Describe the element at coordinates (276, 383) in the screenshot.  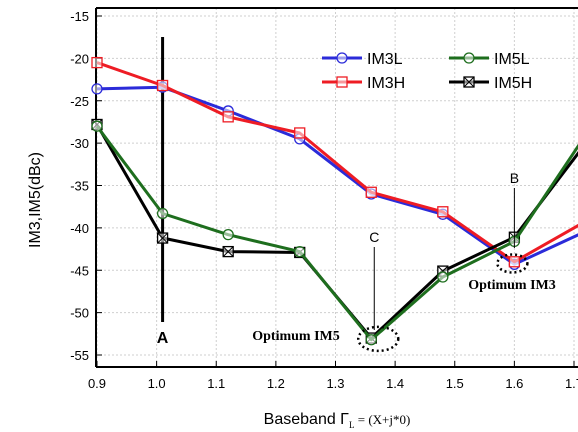
I see `x-tick-label: 1.2` at that location.